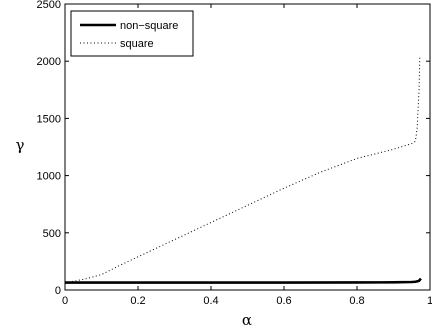 The image size is (432, 331). What do you see at coordinates (429, 301) in the screenshot?
I see `x-tick-label: 1` at bounding box center [429, 301].